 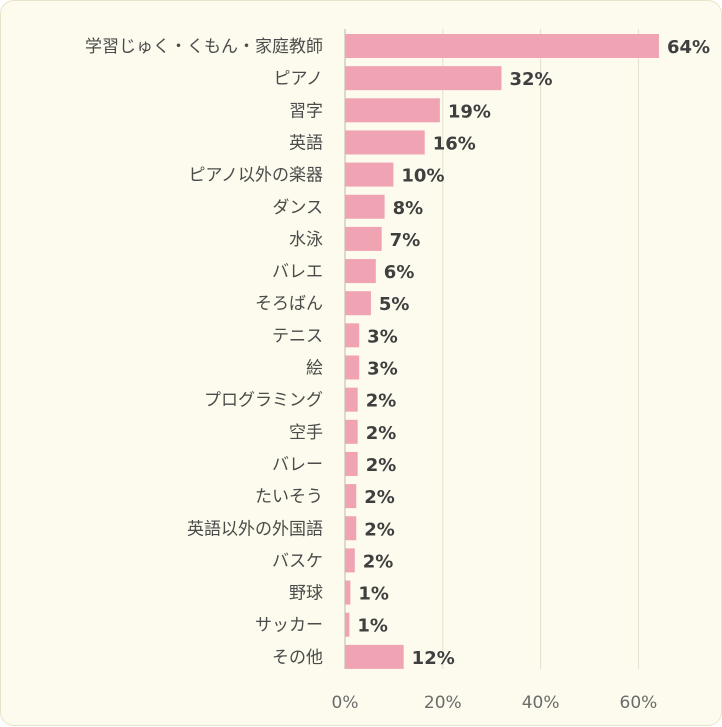 I want to click on value-label: 8%, so click(x=408, y=208).